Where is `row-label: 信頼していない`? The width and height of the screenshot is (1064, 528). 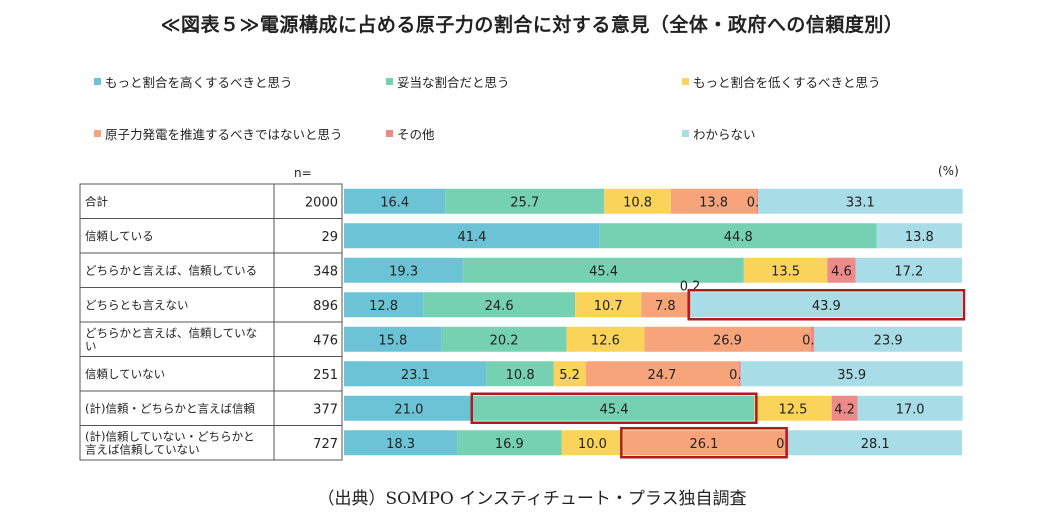 row-label: 信頼していない is located at coordinates (125, 374).